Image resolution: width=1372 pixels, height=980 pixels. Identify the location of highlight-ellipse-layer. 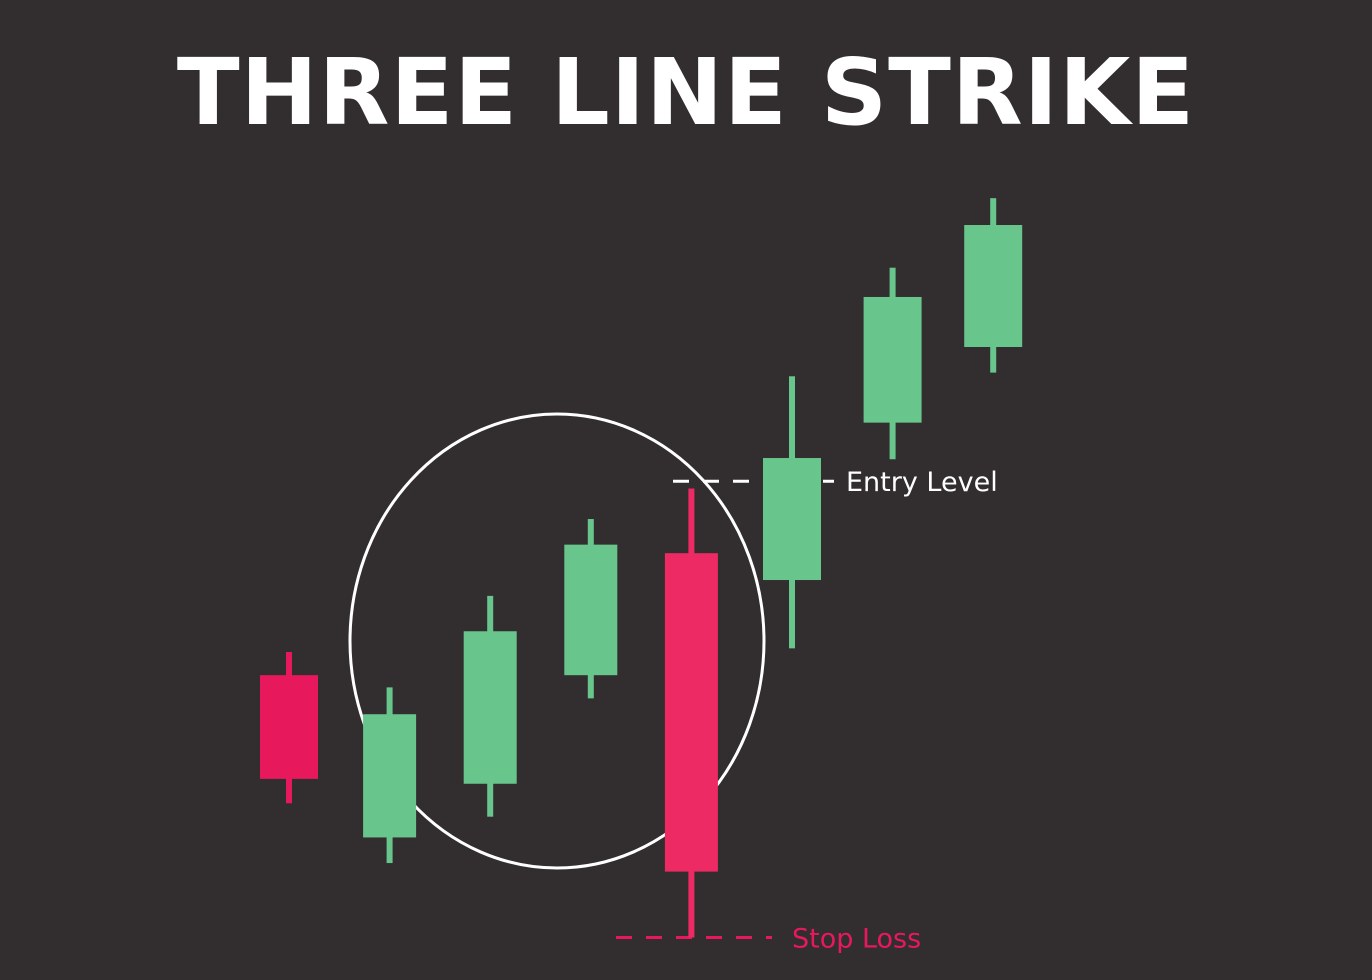
(557, 641).